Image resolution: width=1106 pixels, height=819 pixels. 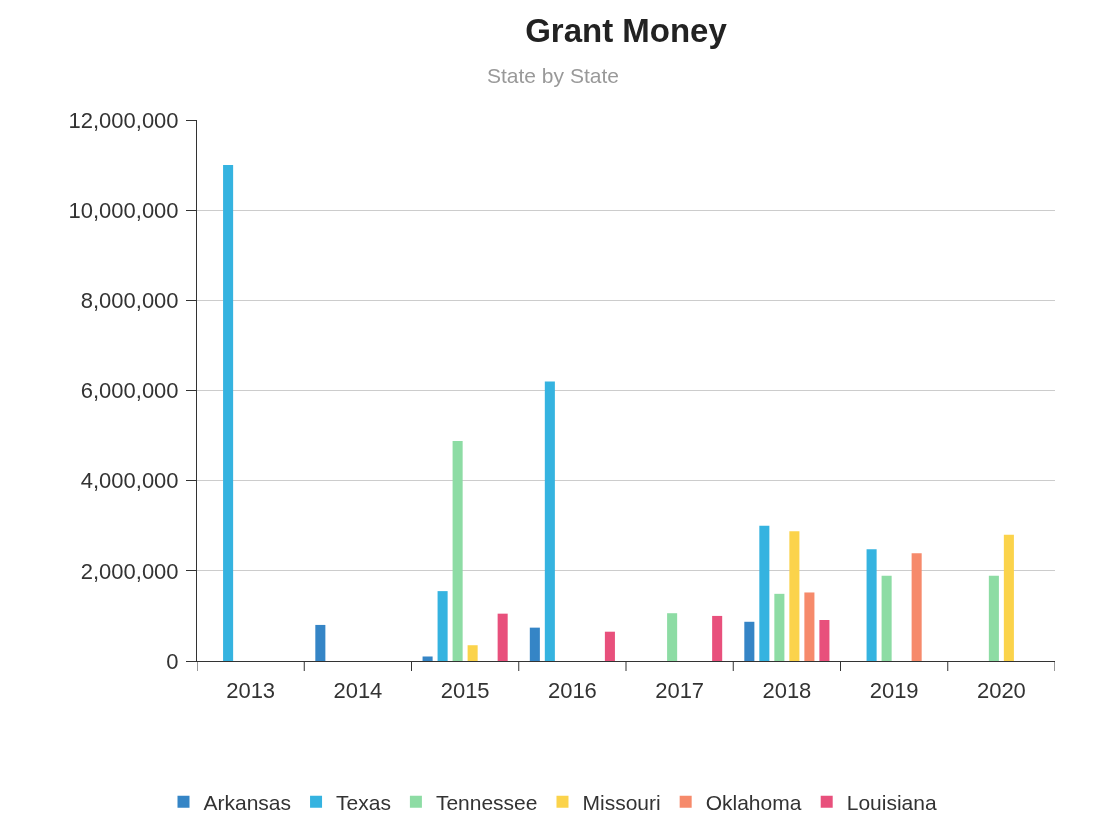 I want to click on legend-label: Oklahoma, so click(x=753, y=802).